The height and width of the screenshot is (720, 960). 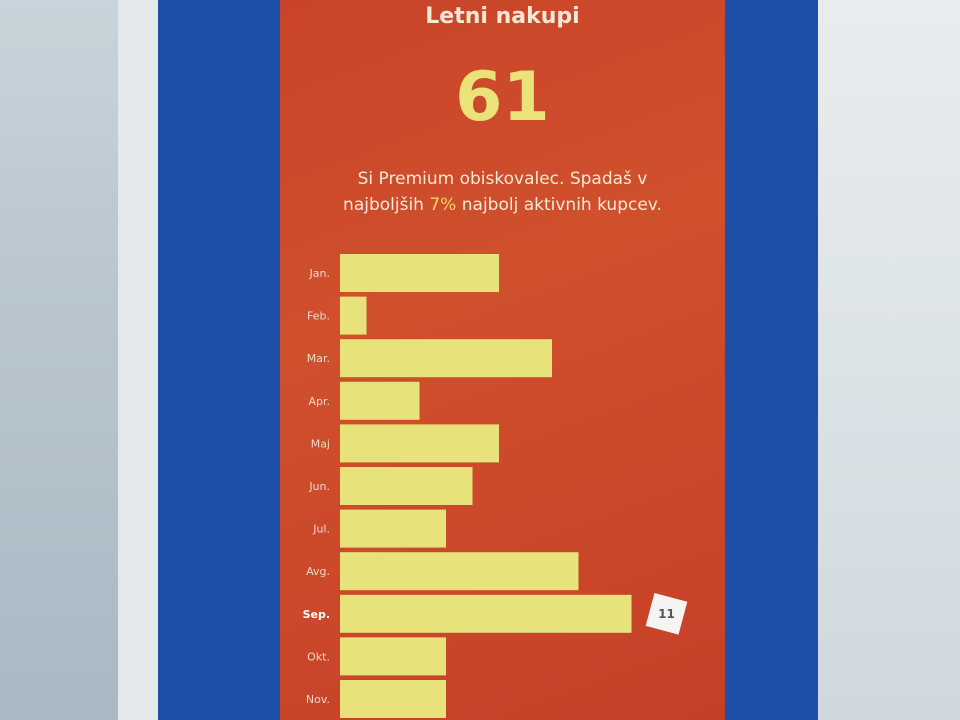 I want to click on month-label: Apr., so click(x=319, y=401).